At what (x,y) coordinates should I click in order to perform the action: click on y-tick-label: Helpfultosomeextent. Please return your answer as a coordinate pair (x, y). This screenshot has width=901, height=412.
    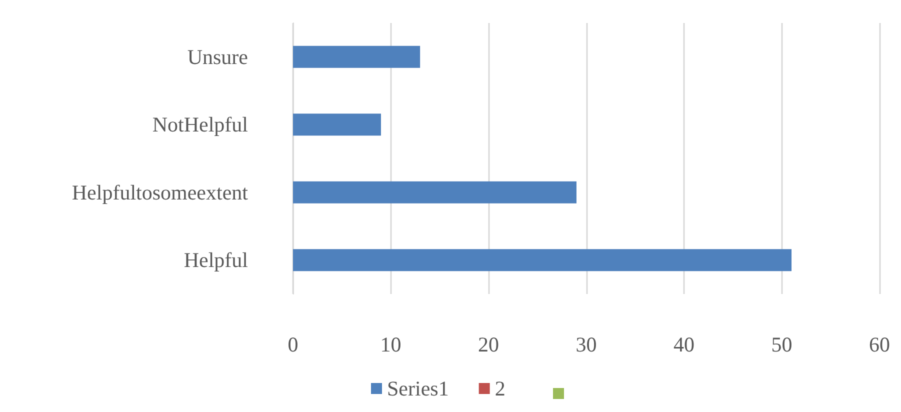
    Looking at the image, I should click on (160, 192).